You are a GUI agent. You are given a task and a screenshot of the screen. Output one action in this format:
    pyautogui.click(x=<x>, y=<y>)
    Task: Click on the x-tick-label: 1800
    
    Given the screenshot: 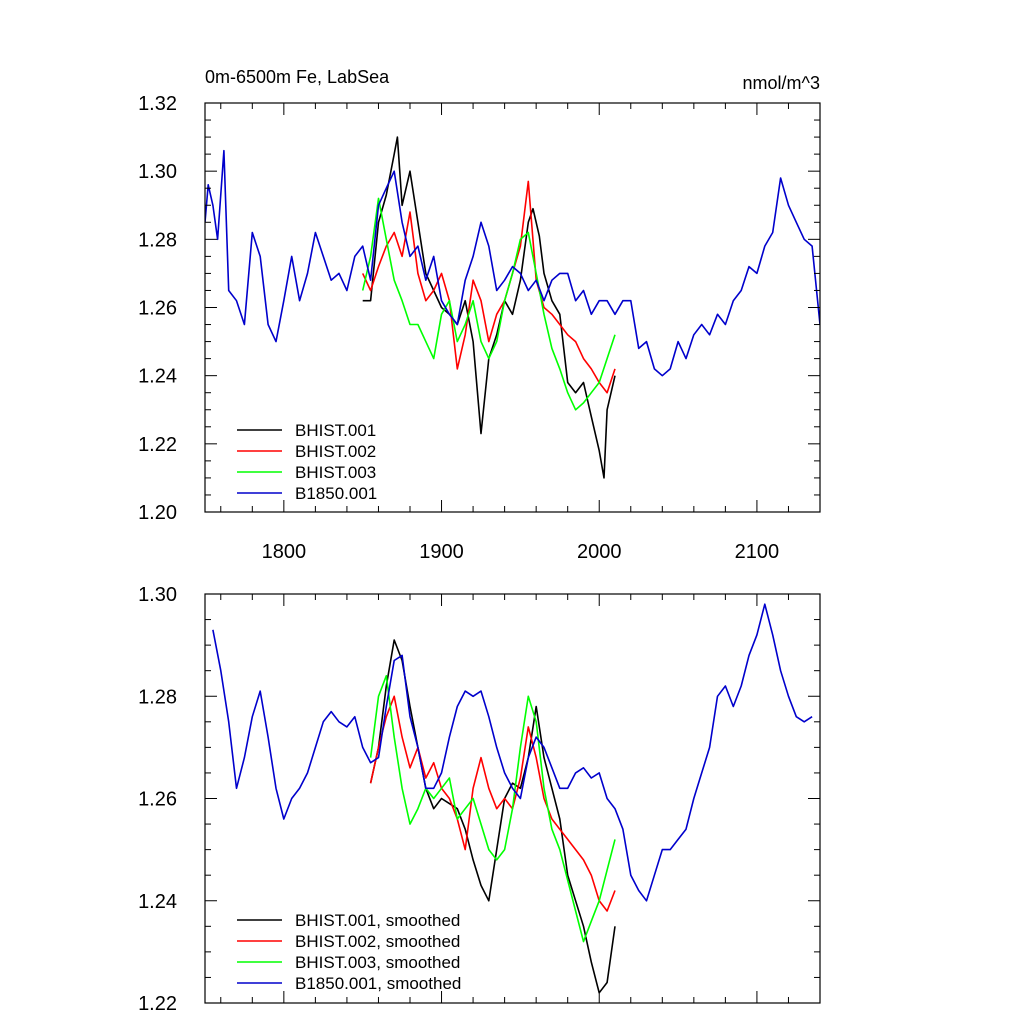 What is the action you would take?
    pyautogui.click(x=284, y=552)
    